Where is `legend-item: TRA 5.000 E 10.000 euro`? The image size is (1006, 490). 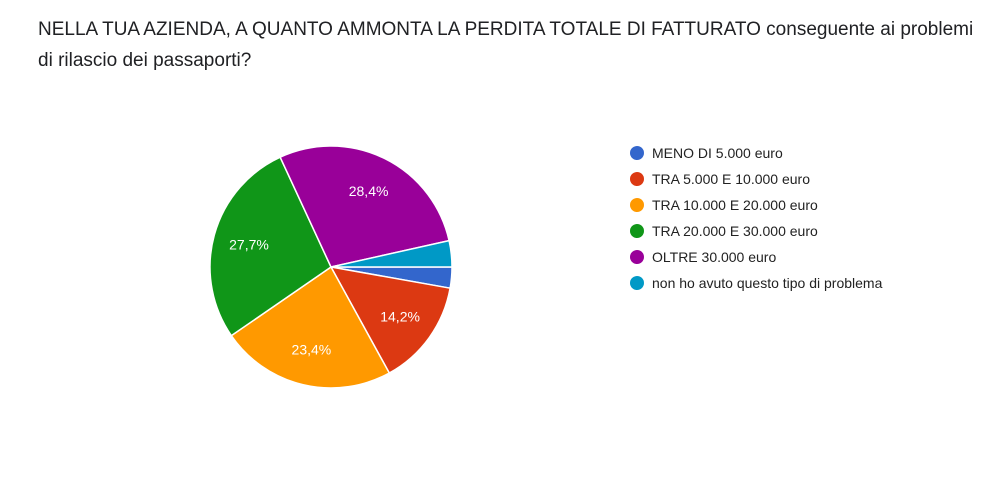 legend-item: TRA 5.000 E 10.000 euro is located at coordinates (756, 179).